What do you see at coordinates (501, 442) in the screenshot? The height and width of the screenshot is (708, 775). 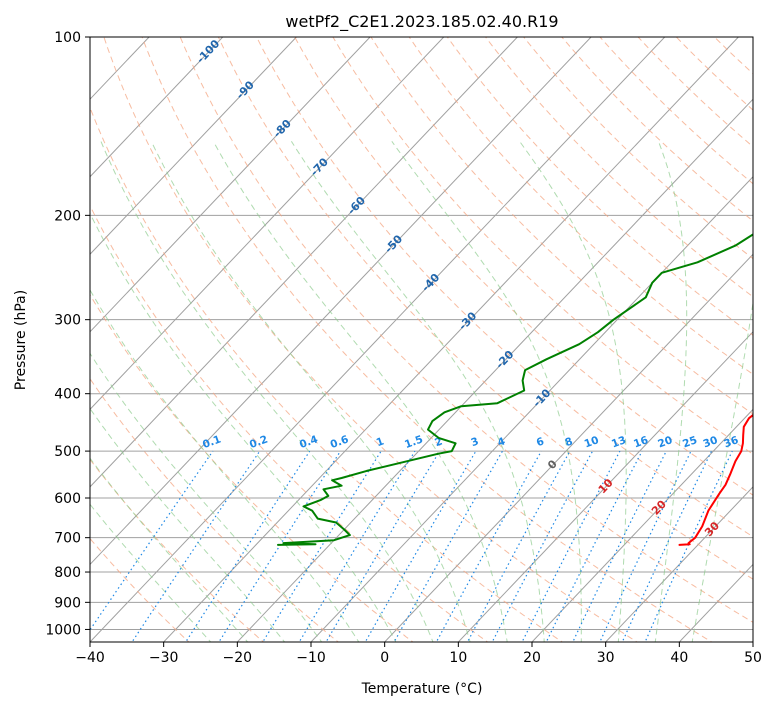 I see `mixing-ratio-label: 4` at bounding box center [501, 442].